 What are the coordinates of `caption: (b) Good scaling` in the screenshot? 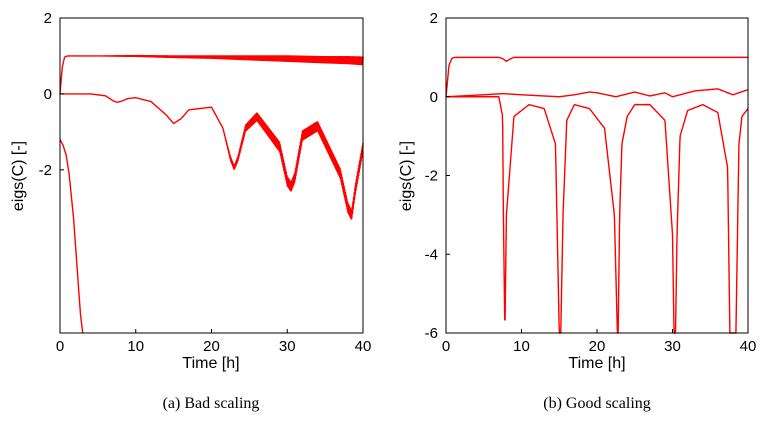 It's located at (597, 403).